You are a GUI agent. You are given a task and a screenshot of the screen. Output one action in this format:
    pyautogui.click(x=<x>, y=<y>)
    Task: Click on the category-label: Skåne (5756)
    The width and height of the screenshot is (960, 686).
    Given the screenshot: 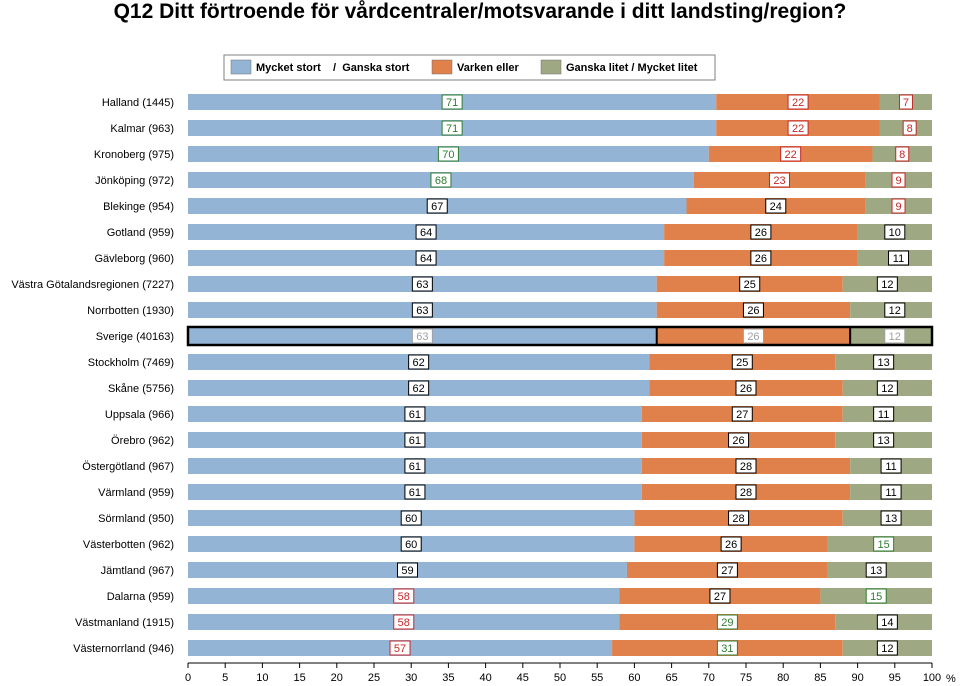 What is the action you would take?
    pyautogui.click(x=141, y=389)
    